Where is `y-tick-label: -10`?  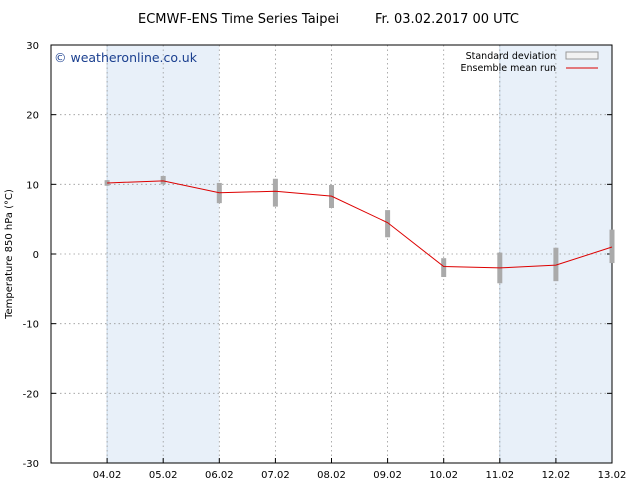 y-tick-label: -10 is located at coordinates (31, 325).